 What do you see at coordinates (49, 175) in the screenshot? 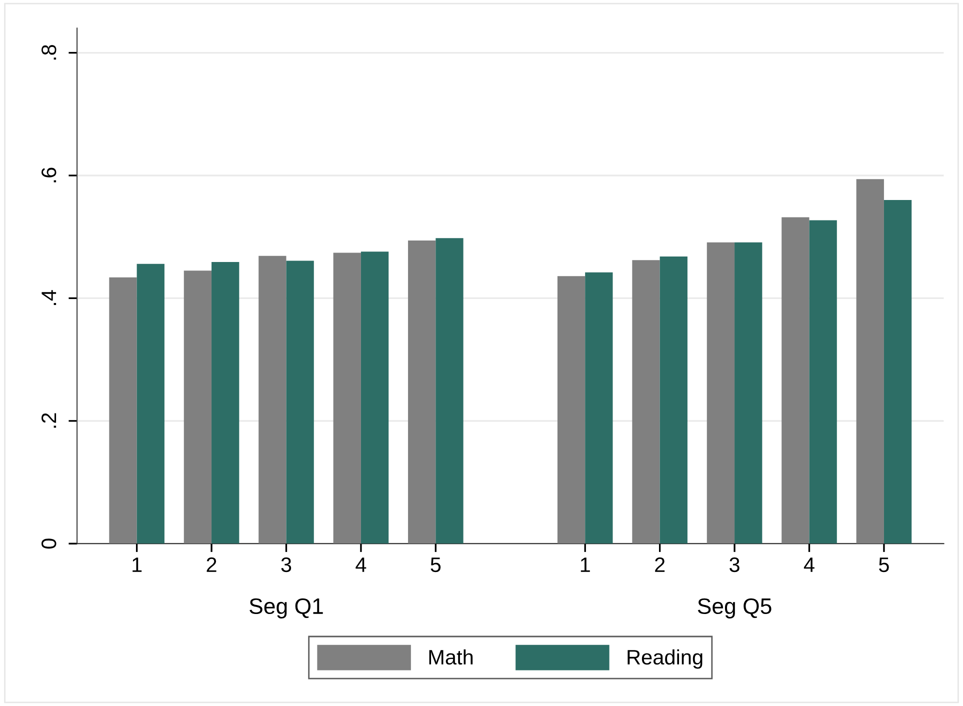
I see `y-tick-label: .6` at bounding box center [49, 175].